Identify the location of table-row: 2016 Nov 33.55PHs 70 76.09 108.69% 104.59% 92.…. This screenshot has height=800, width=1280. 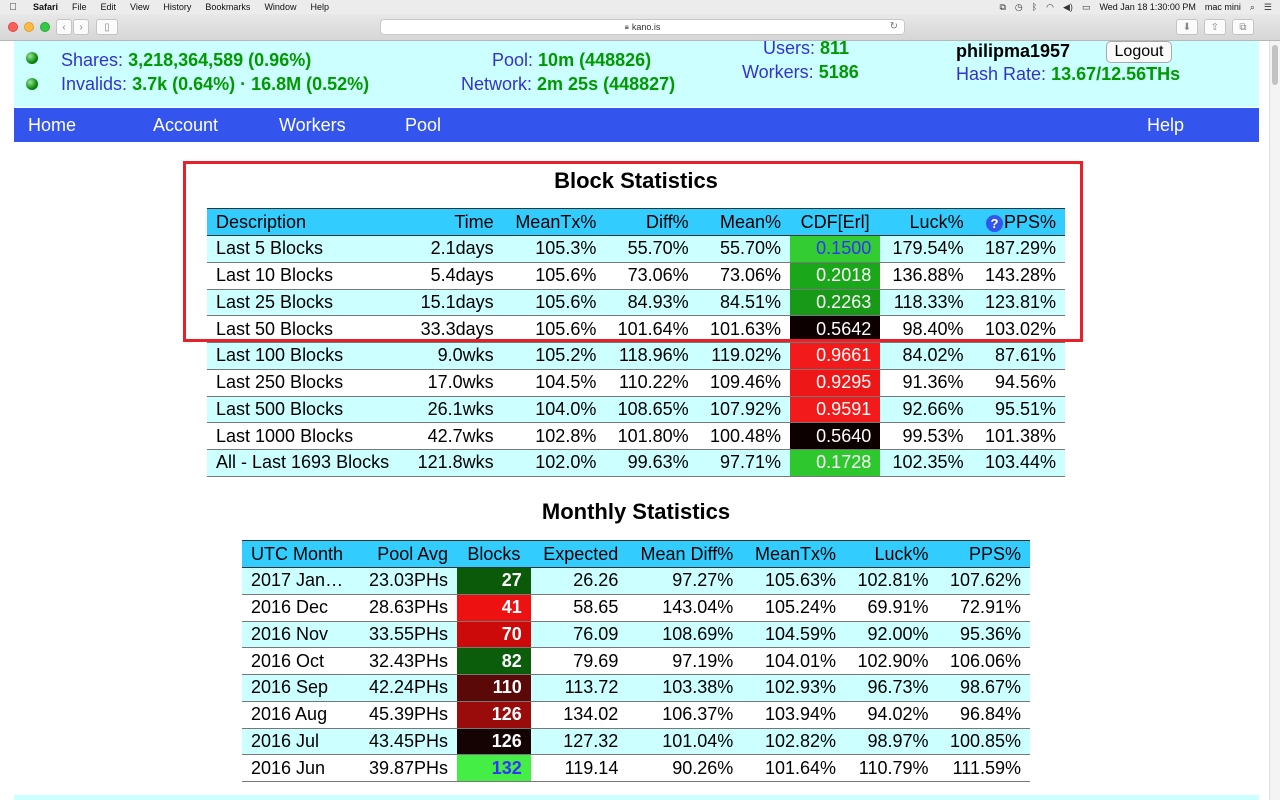
(636, 635).